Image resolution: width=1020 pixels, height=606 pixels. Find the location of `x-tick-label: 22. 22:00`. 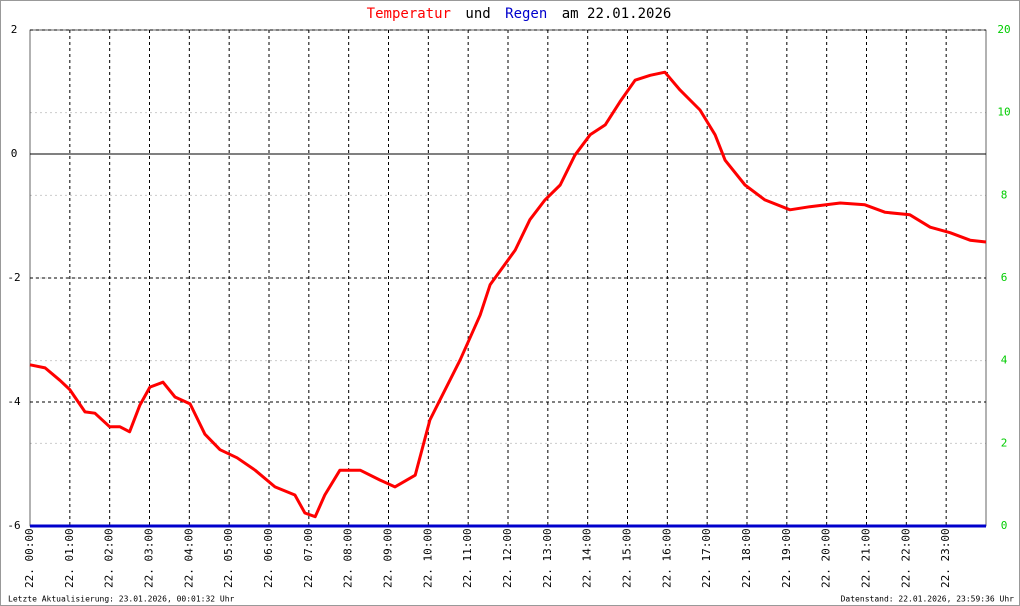

x-tick-label: 22. 22:00 is located at coordinates (905, 558).